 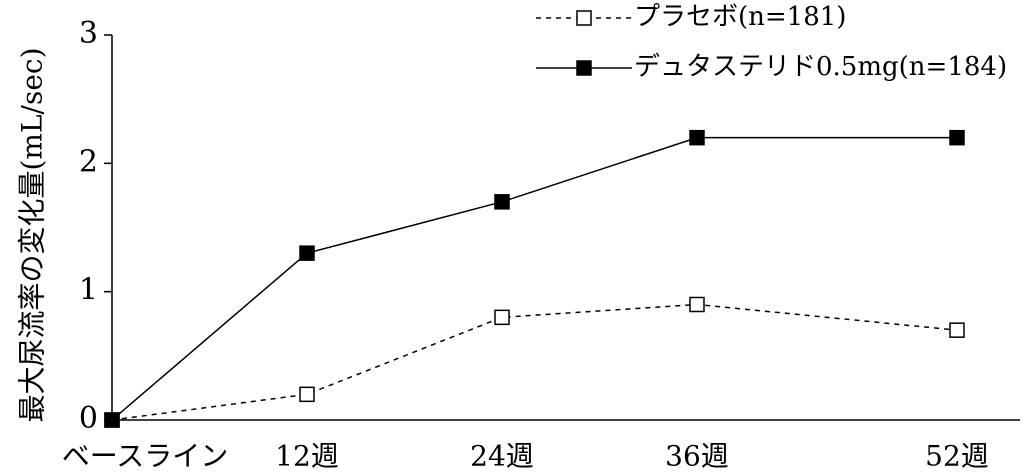 I want to click on y-tick-label: 2, so click(x=88, y=161).